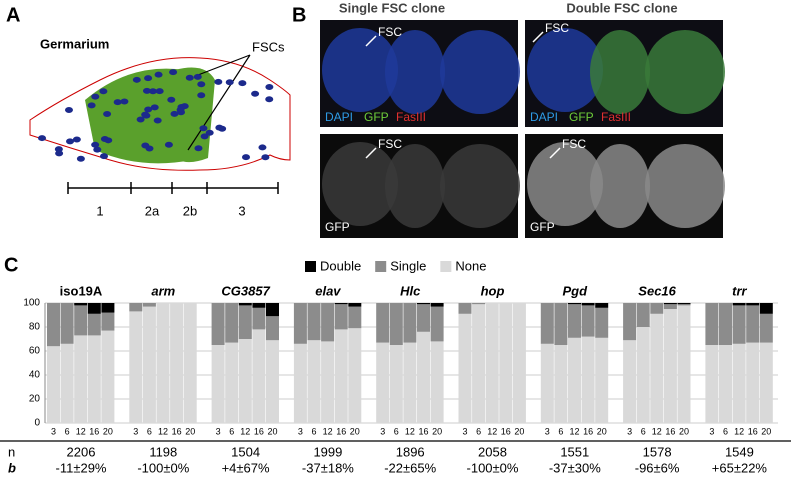  Describe the element at coordinates (410, 451) in the screenshot. I see `n-value: 1896` at that location.